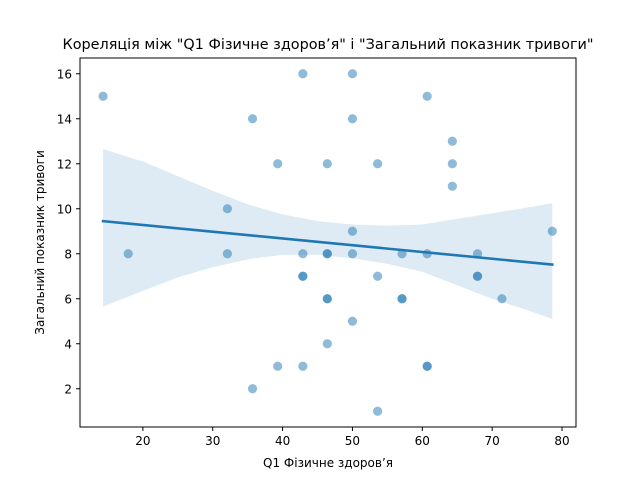 This screenshot has width=640, height=480. I want to click on y-tick-label: 16, so click(64, 74).